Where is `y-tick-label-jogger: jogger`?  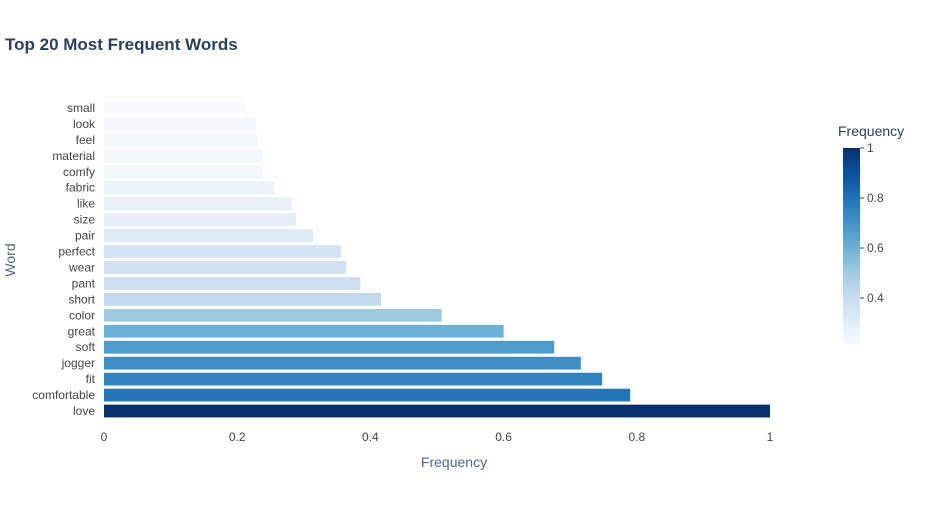 y-tick-label-jogger: jogger is located at coordinates (78, 363).